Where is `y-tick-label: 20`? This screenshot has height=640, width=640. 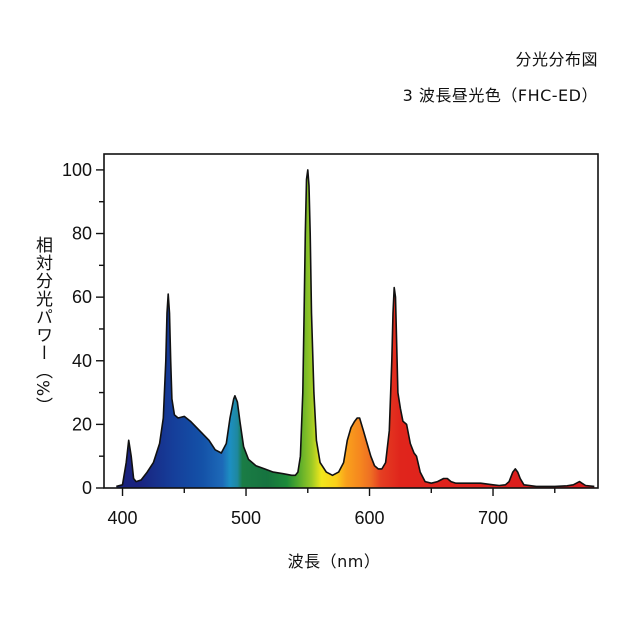 y-tick-label: 20 is located at coordinates (82, 424).